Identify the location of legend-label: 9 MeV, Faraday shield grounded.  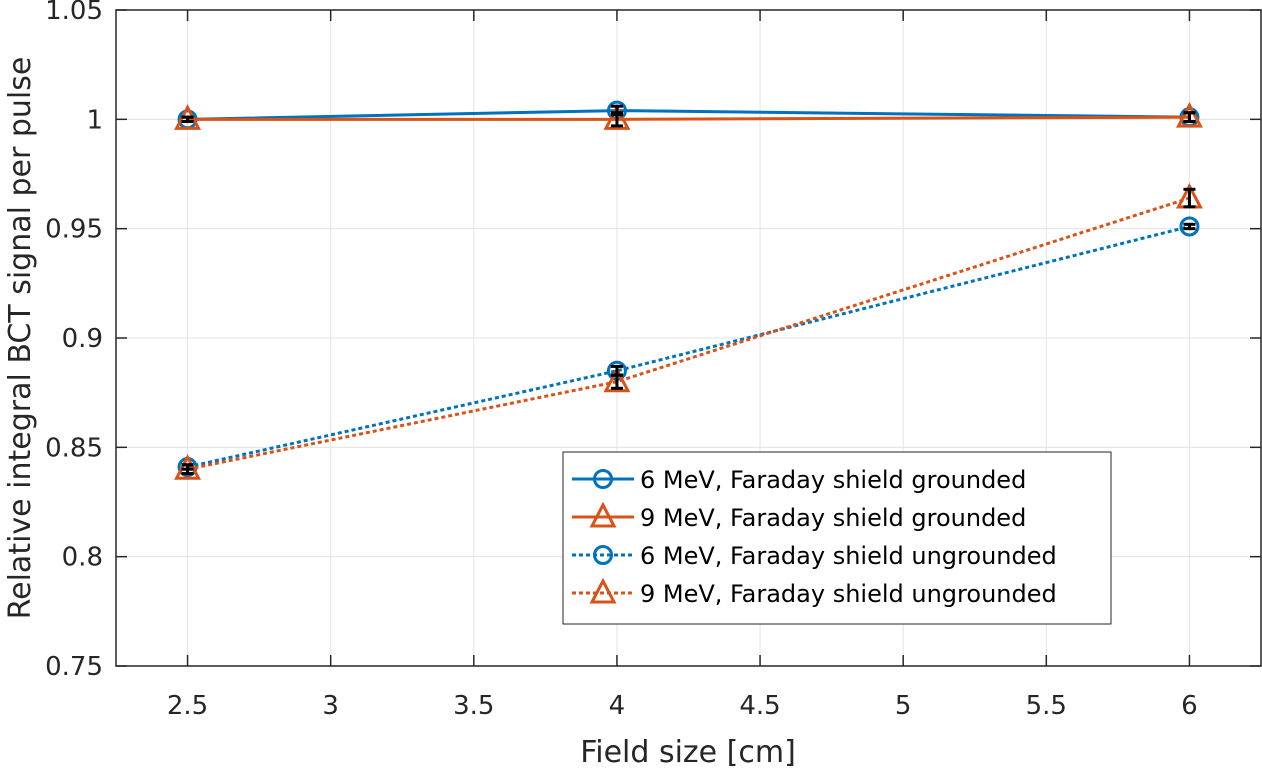
(833, 518).